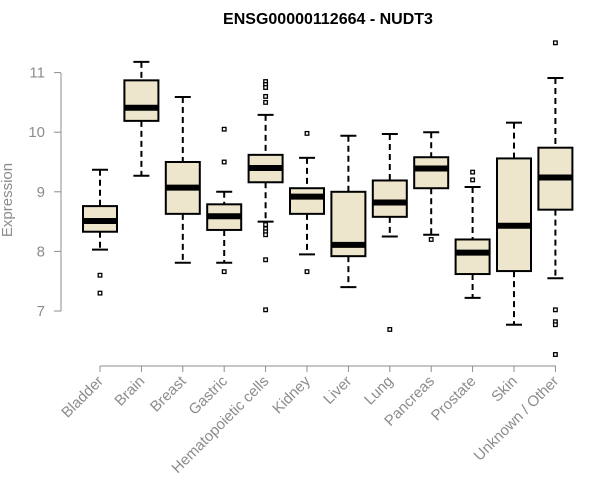 Image resolution: width=600 pixels, height=500 pixels. Describe the element at coordinates (504, 389) in the screenshot. I see `x-tick-label: Skin` at that location.